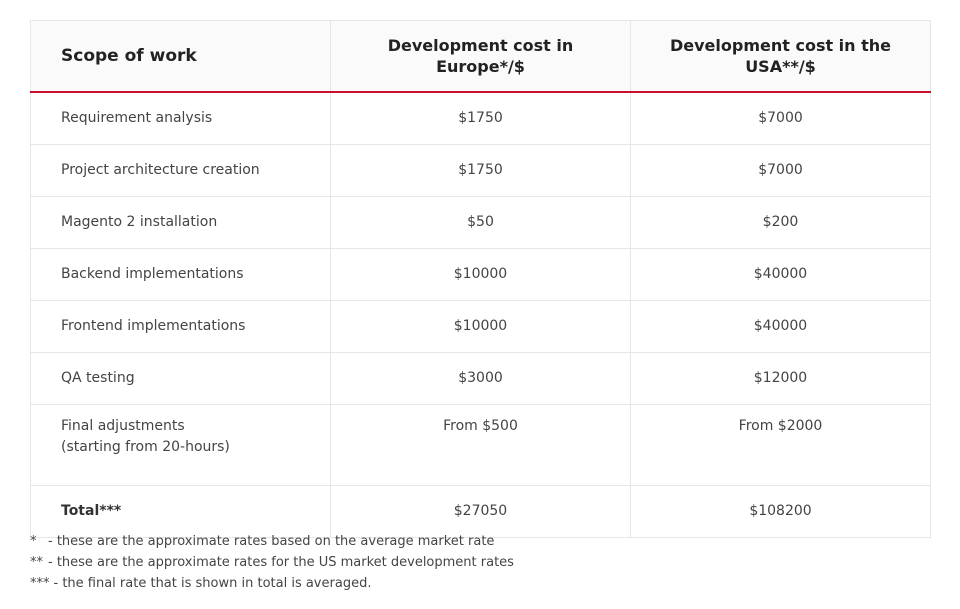 The image size is (960, 609). I want to click on table-row: Frontend implementations $10000 $40000, so click(480, 326).